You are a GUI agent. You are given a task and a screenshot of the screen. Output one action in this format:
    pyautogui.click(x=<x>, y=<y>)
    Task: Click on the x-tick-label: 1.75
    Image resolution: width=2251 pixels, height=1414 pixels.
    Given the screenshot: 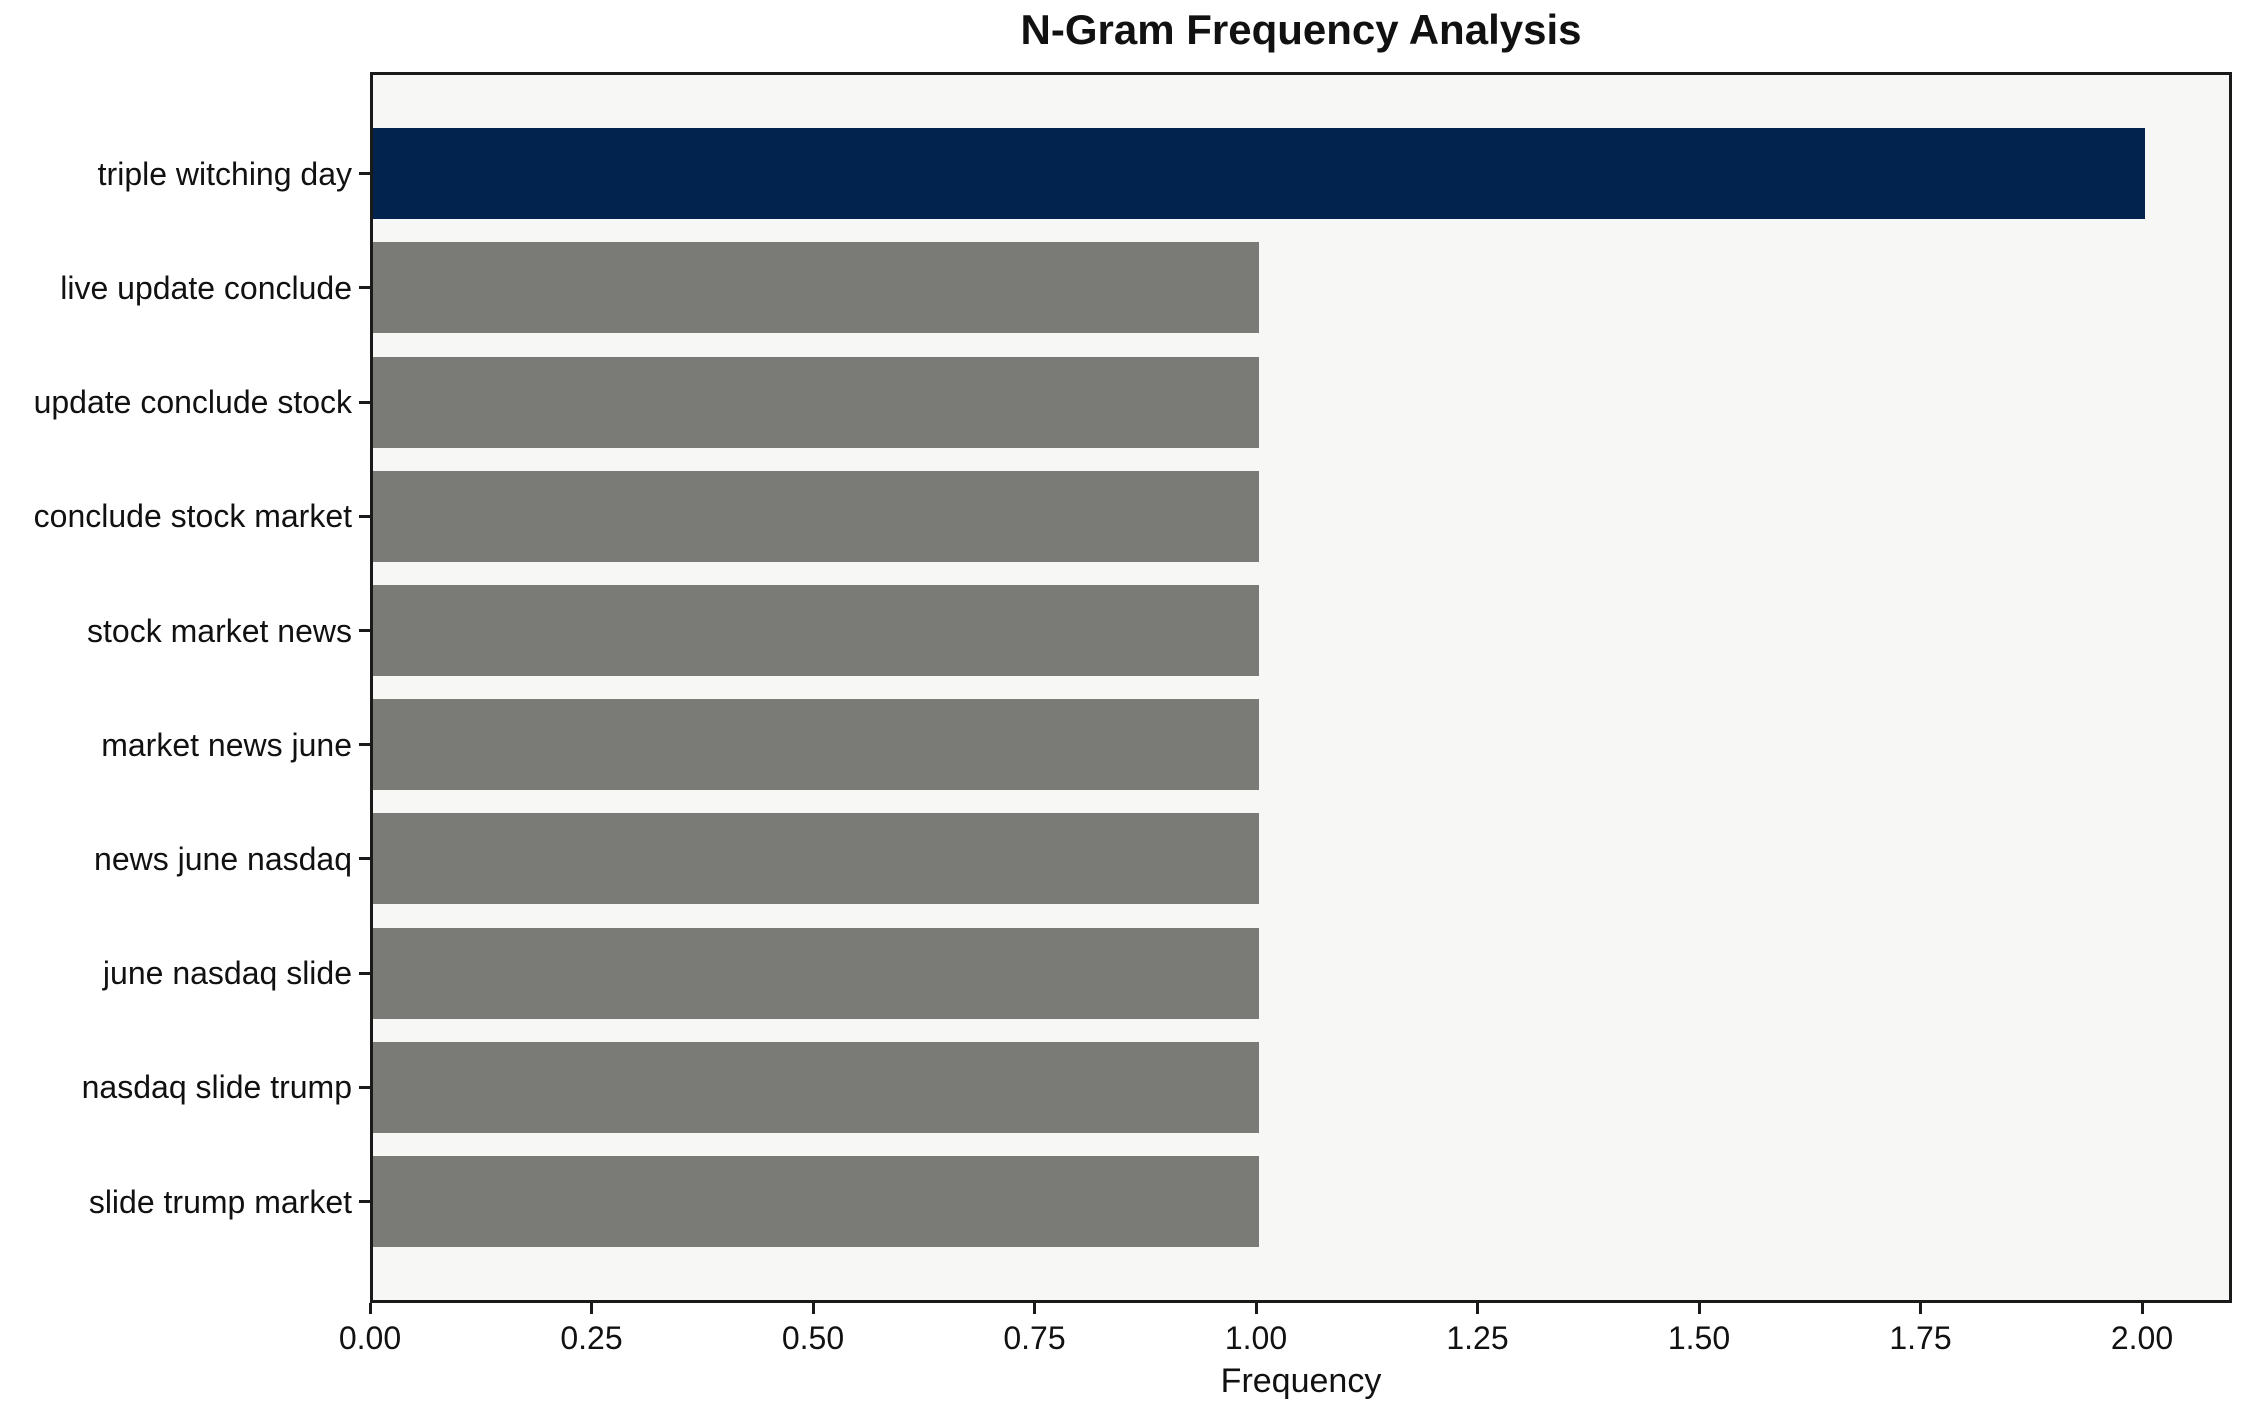 What is the action you would take?
    pyautogui.click(x=1920, y=1338)
    